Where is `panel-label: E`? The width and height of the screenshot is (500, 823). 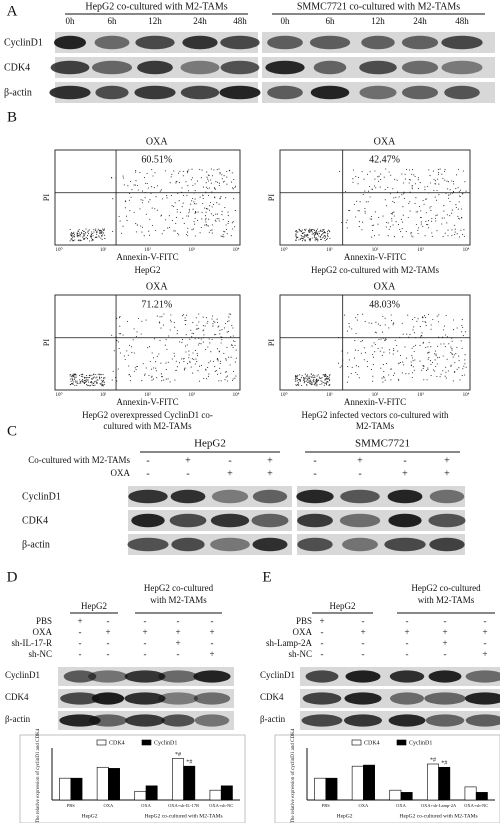
panel-label: E is located at coordinates (266, 577).